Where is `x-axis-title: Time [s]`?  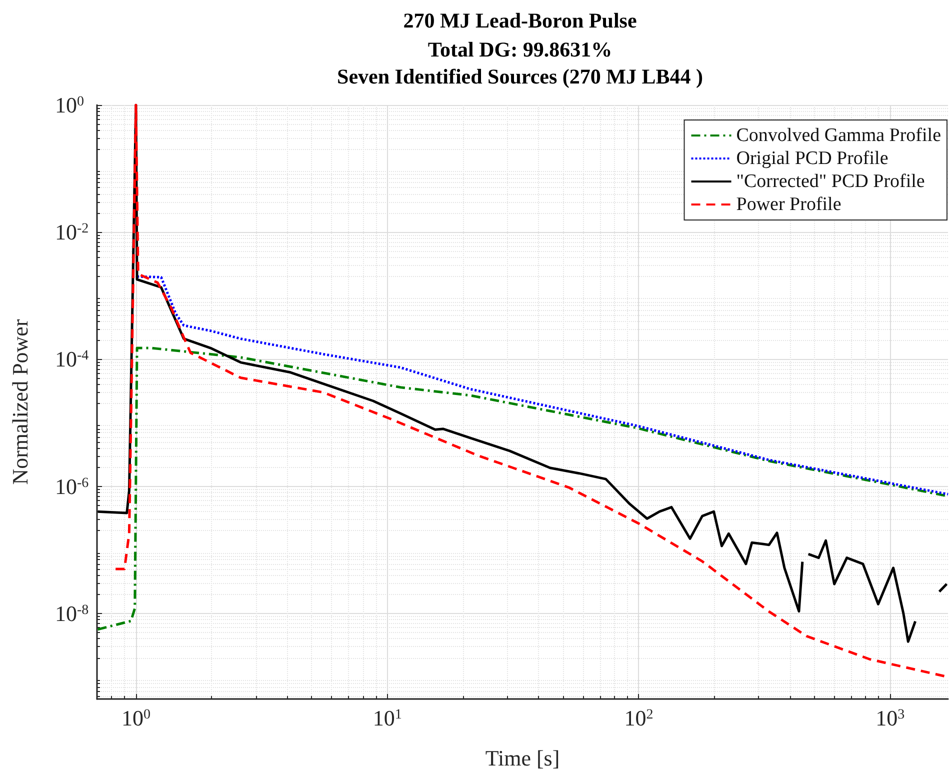 x-axis-title: Time [s] is located at coordinates (522, 758).